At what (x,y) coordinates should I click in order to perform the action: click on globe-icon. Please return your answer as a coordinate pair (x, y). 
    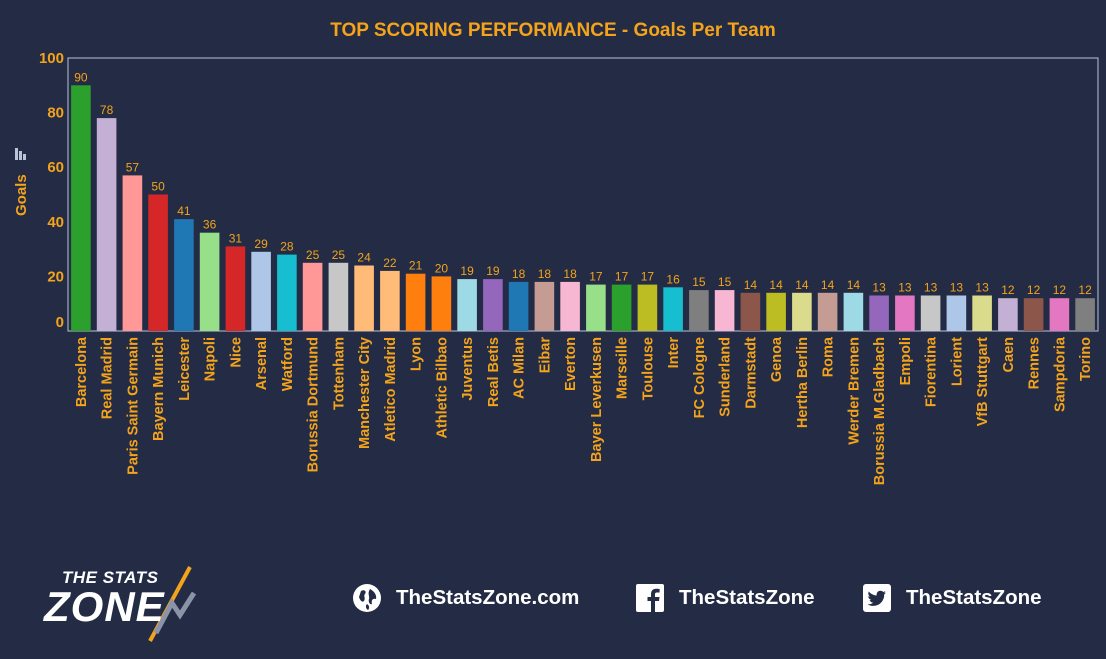
    Looking at the image, I should click on (367, 598).